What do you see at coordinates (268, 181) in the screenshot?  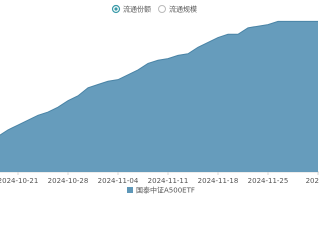 I see `x-tick-label: 2024-11-25` at bounding box center [268, 181].